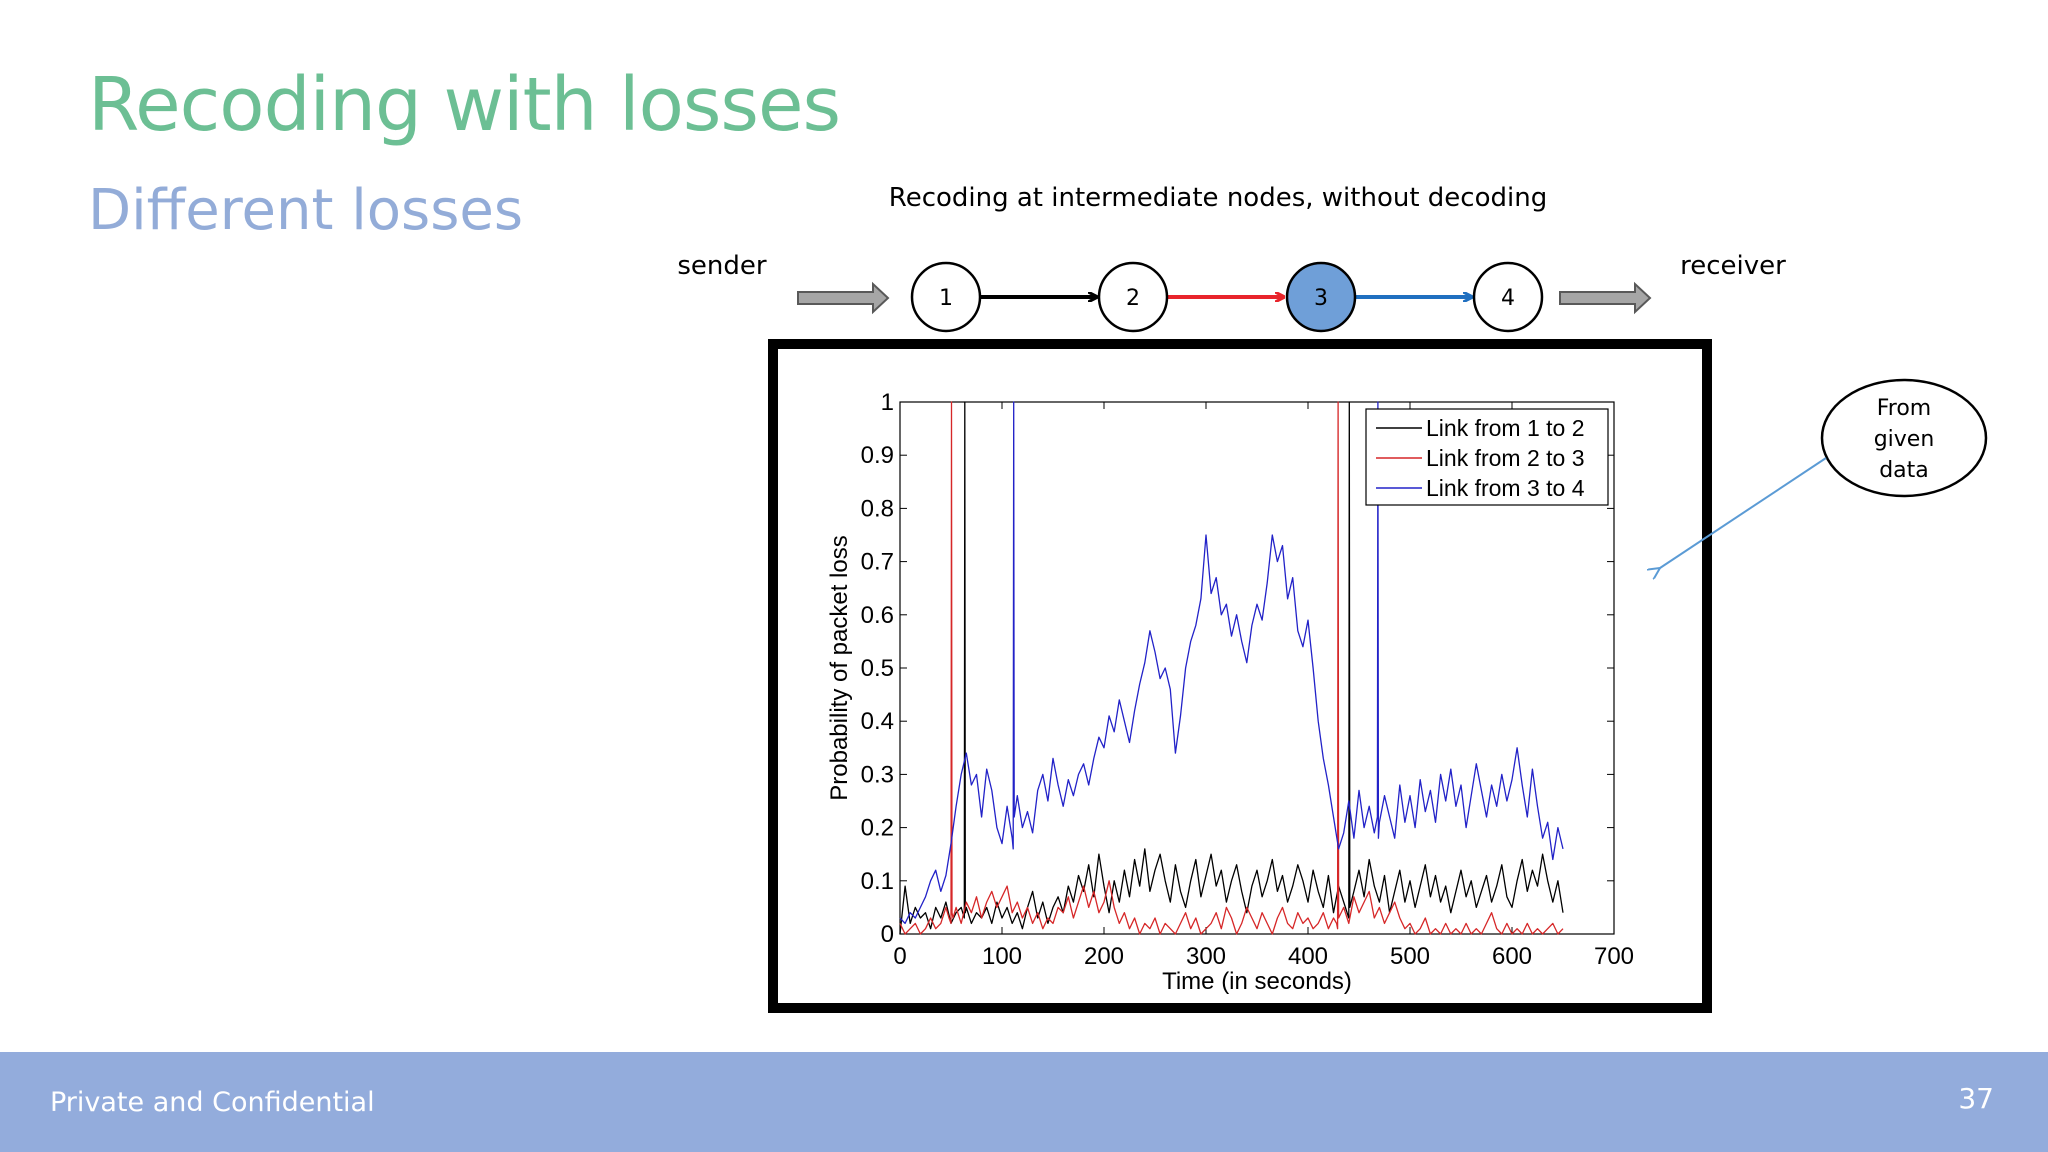 The height and width of the screenshot is (1152, 2048). What do you see at coordinates (1206, 956) in the screenshot?
I see `x-tick-label: 300` at bounding box center [1206, 956].